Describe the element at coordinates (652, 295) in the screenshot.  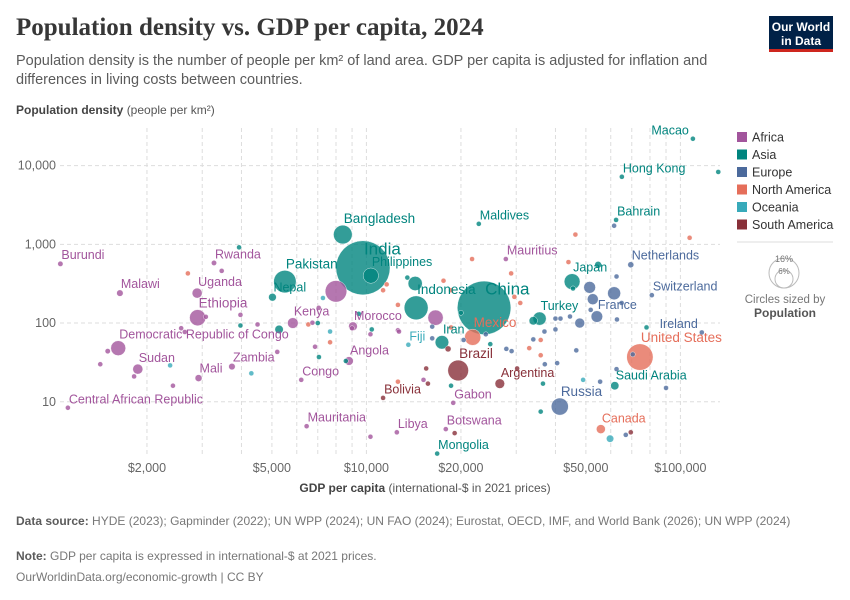
I see `data-point-switzerland` at that location.